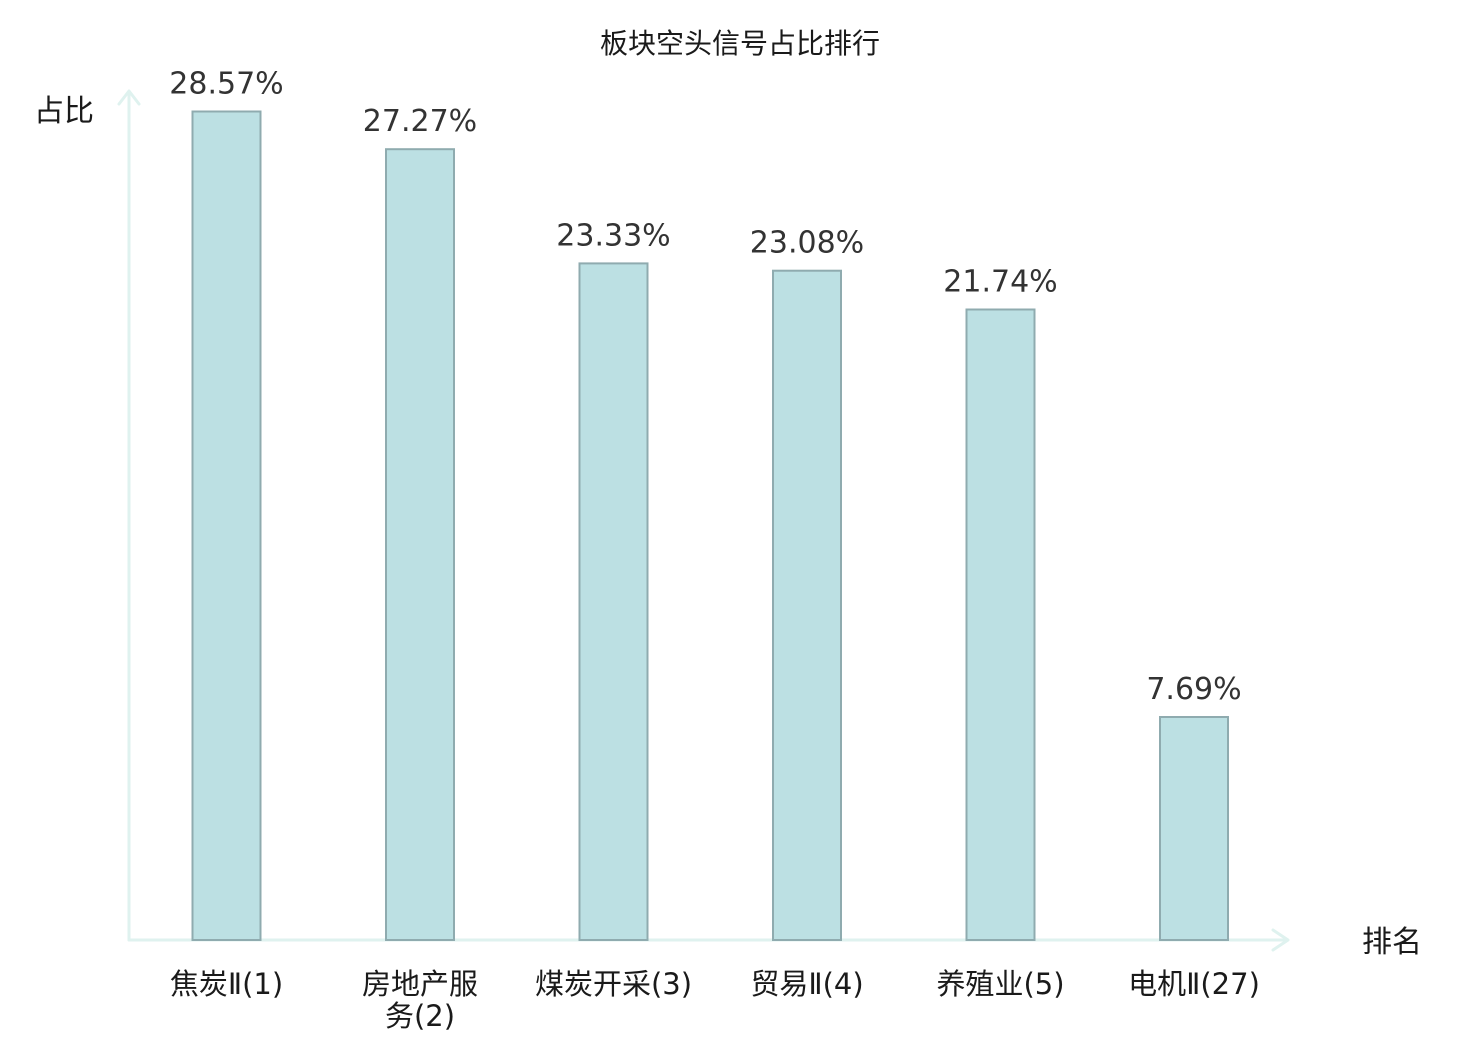 The width and height of the screenshot is (1480, 1040). Describe the element at coordinates (129, 515) in the screenshot. I see `y-axis` at that location.